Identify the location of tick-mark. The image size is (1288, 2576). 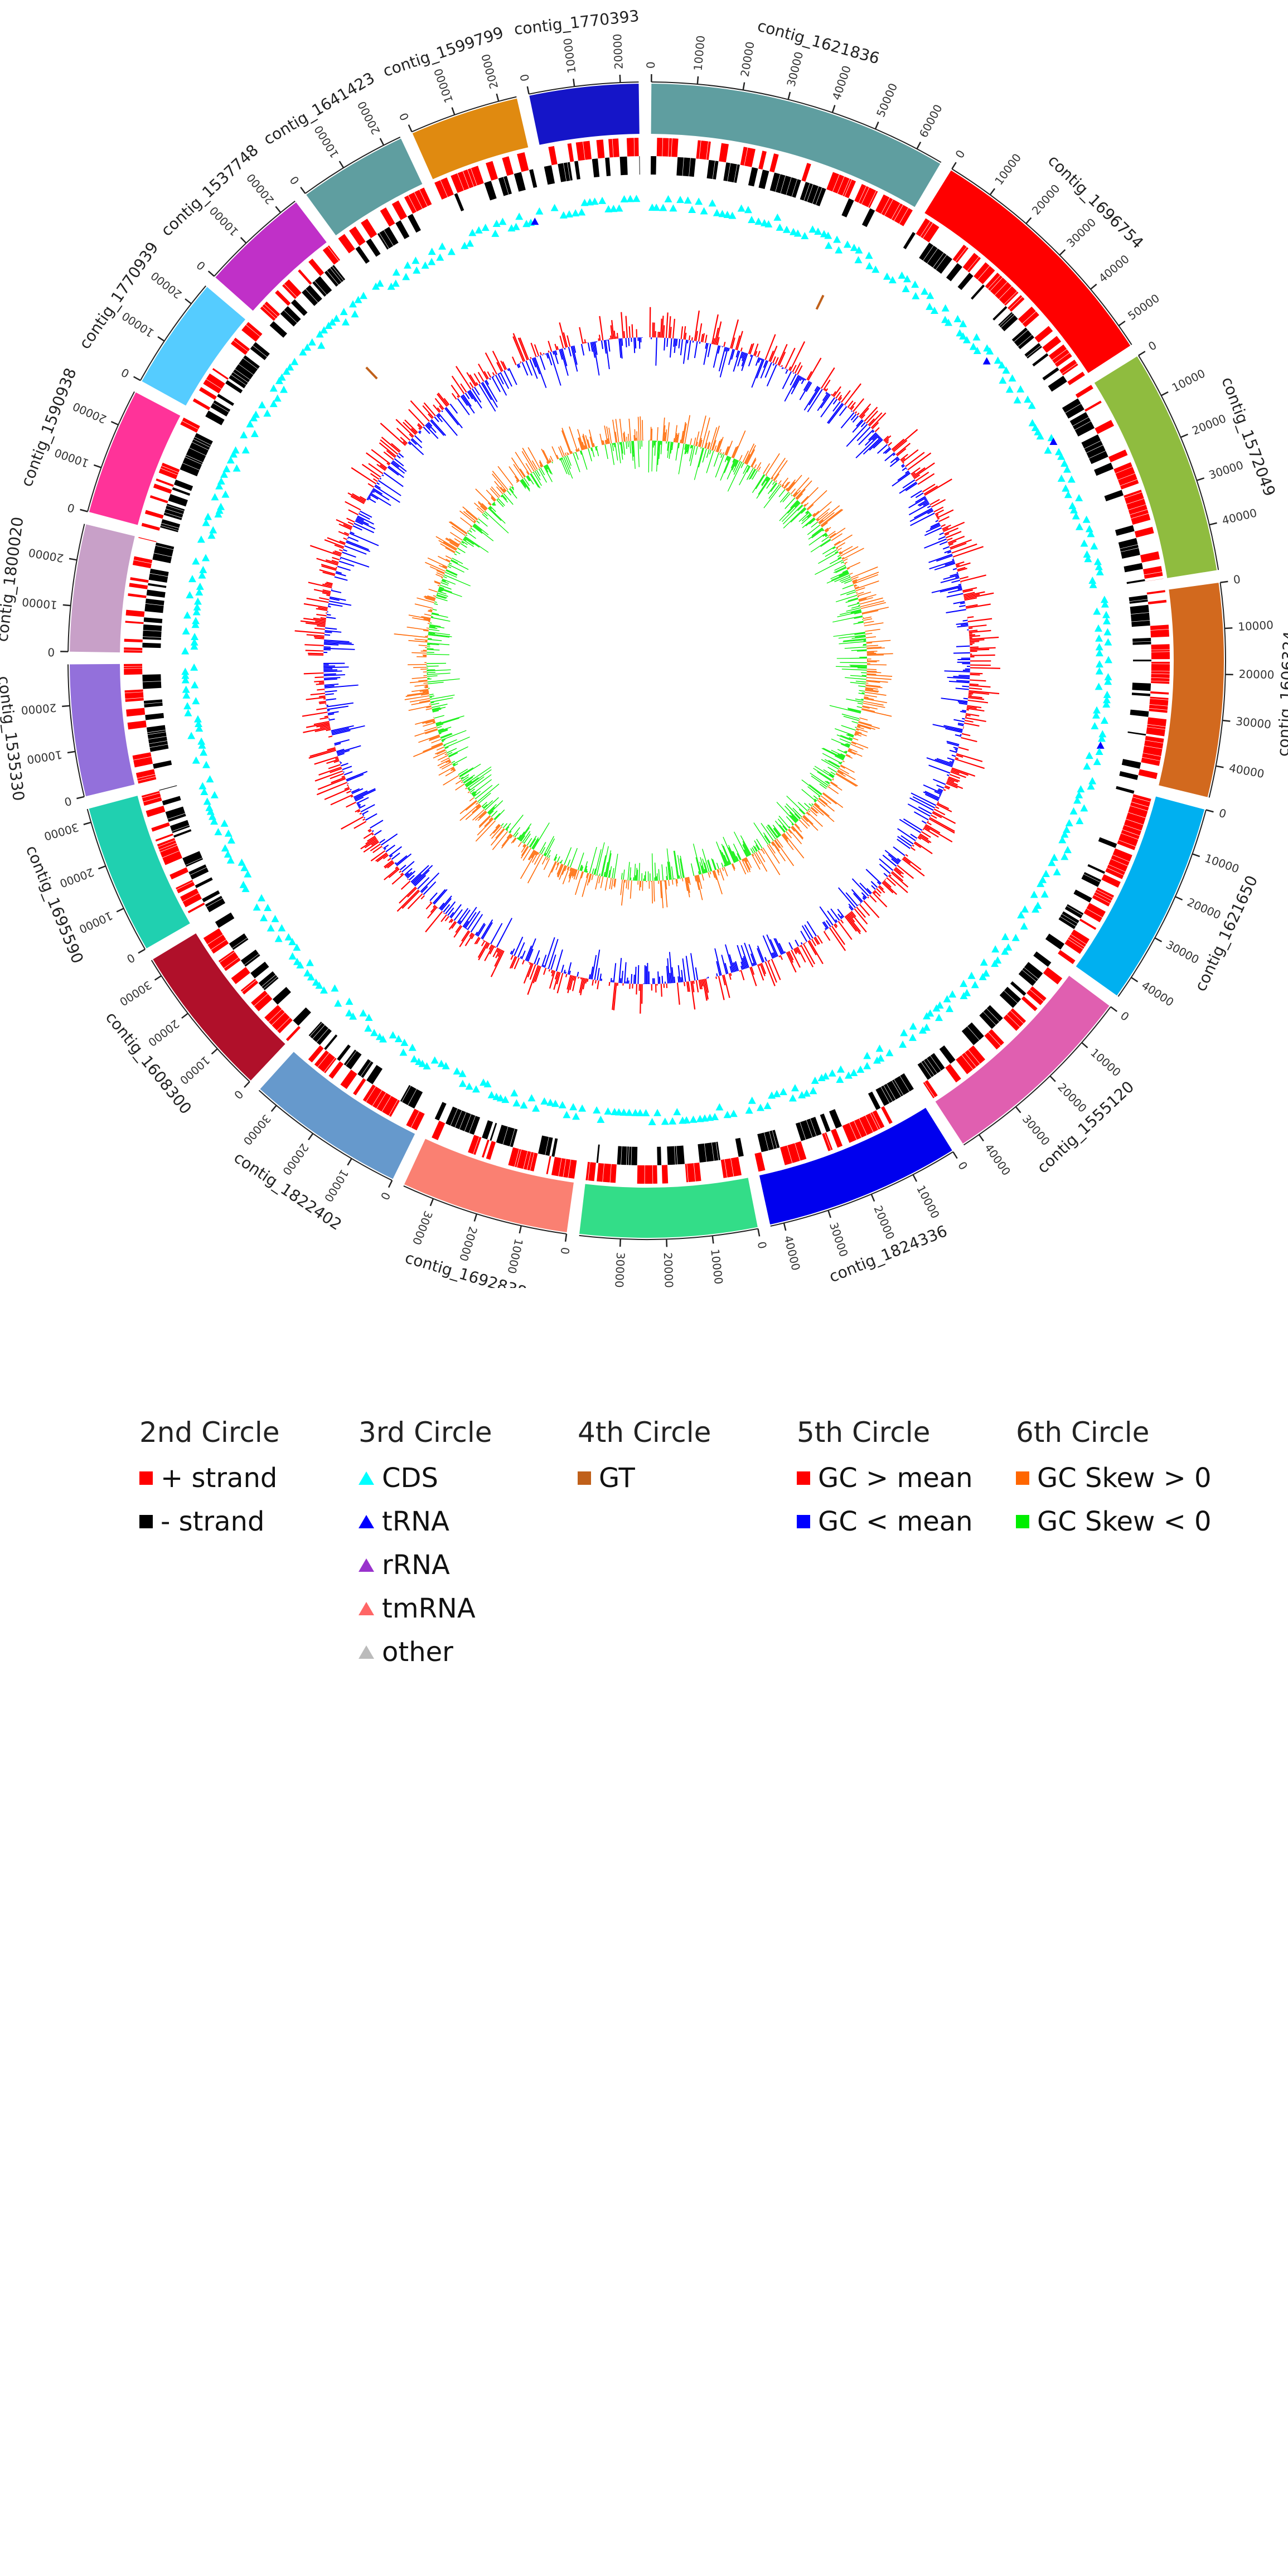
(574, 83).